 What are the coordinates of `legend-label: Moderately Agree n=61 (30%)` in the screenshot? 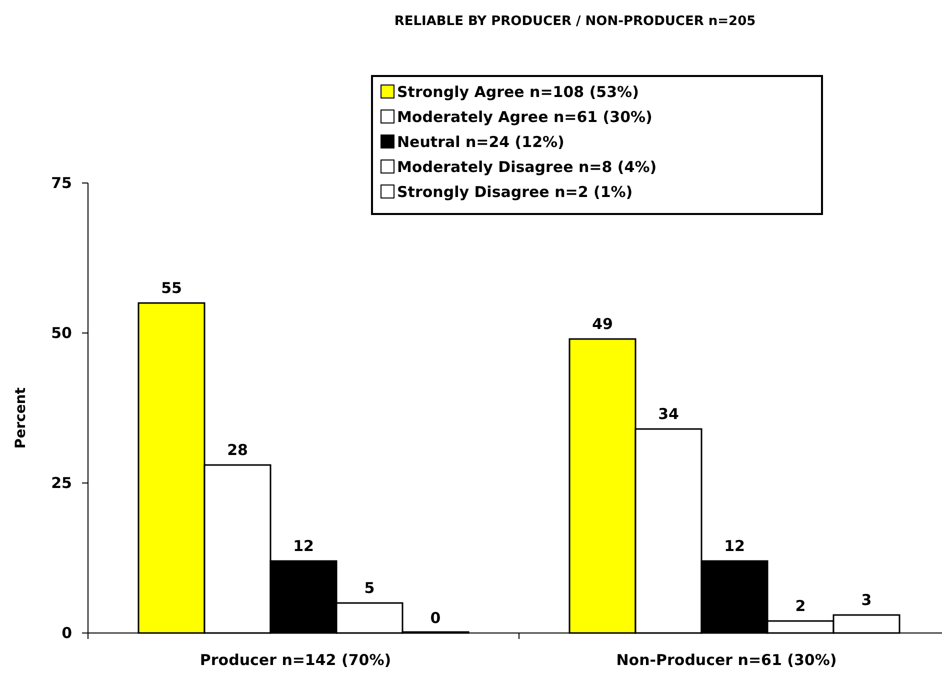 It's located at (524, 117).